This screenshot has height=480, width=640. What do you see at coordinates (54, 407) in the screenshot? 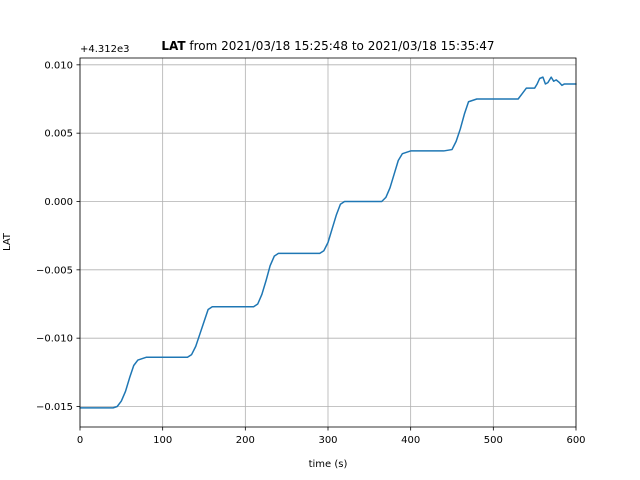
I see `y-tick-label: −0.015` at bounding box center [54, 407].